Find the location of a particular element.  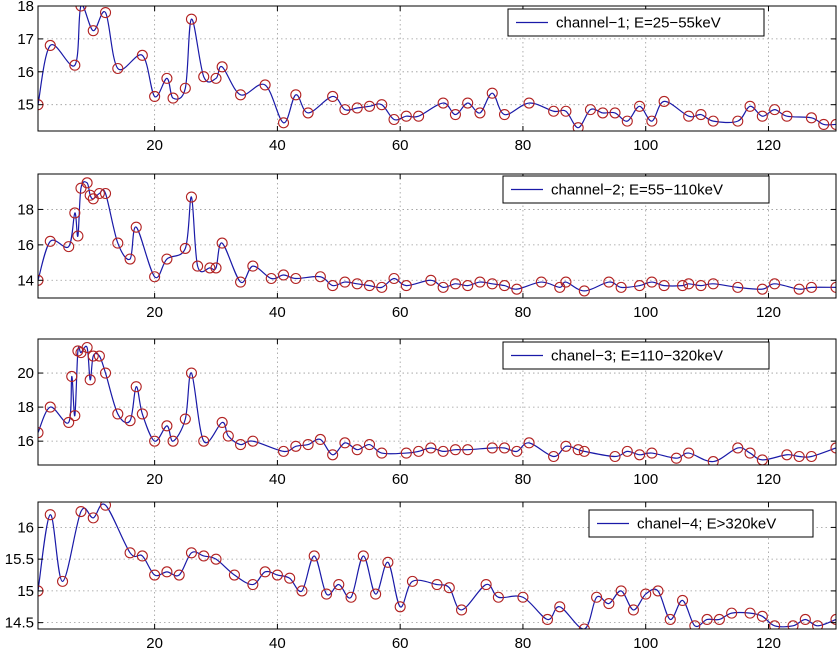

y-tick-label: 15.5 is located at coordinates (19, 559).